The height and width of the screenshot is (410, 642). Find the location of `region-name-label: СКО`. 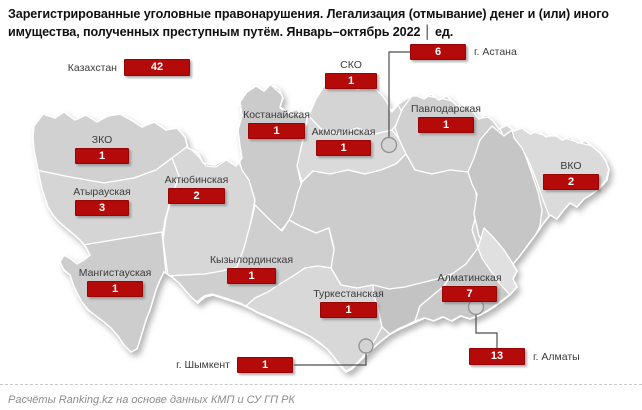

region-name-label: СКО is located at coordinates (351, 64).